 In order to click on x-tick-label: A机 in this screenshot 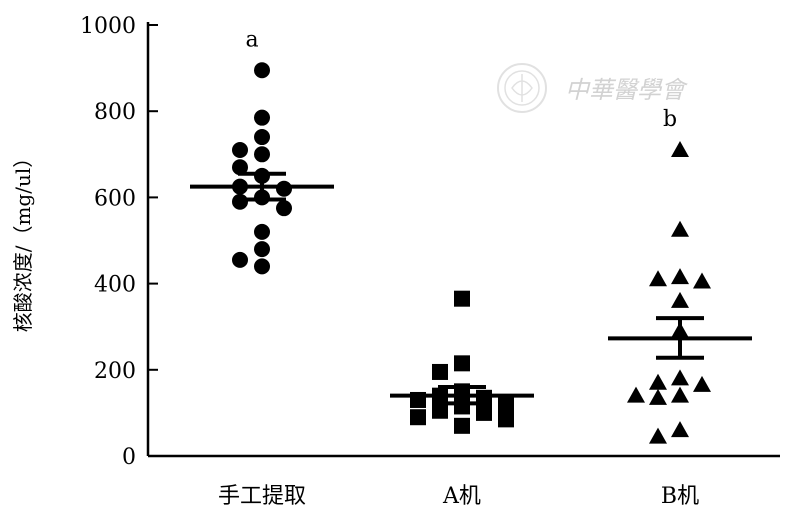, I will do `click(461, 496)`.